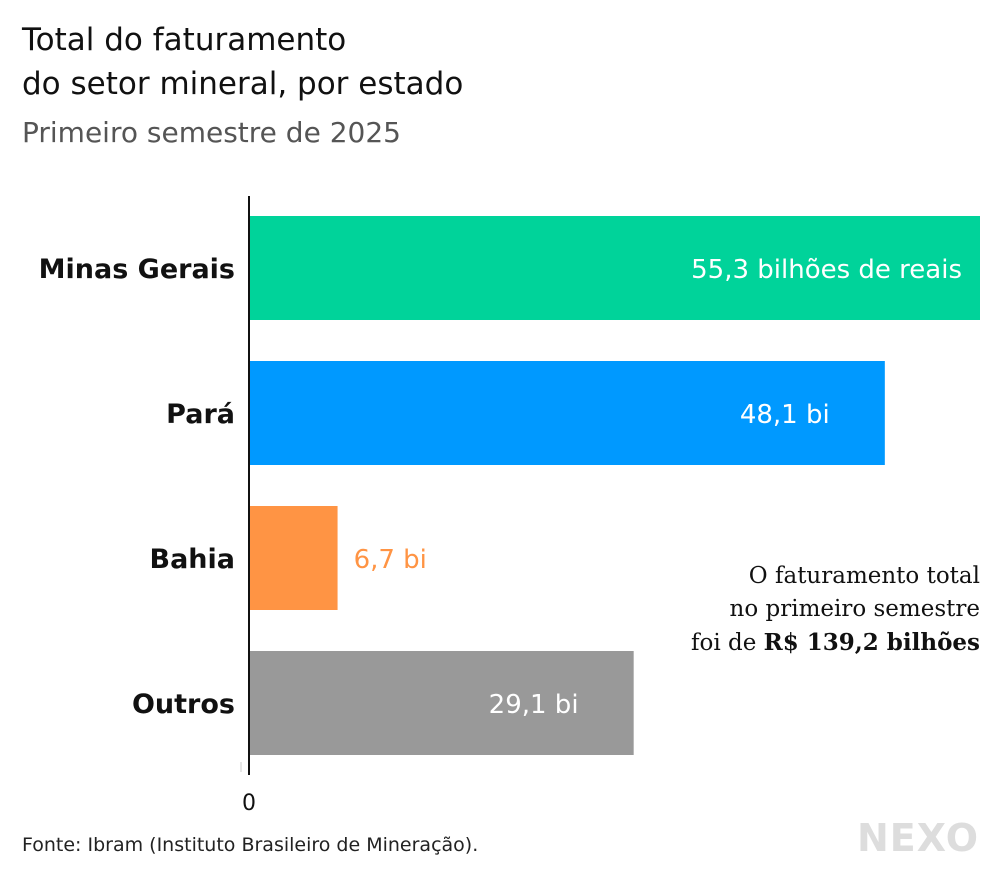  What do you see at coordinates (727, 643) in the screenshot?
I see `note-line-3: foi de` at bounding box center [727, 643].